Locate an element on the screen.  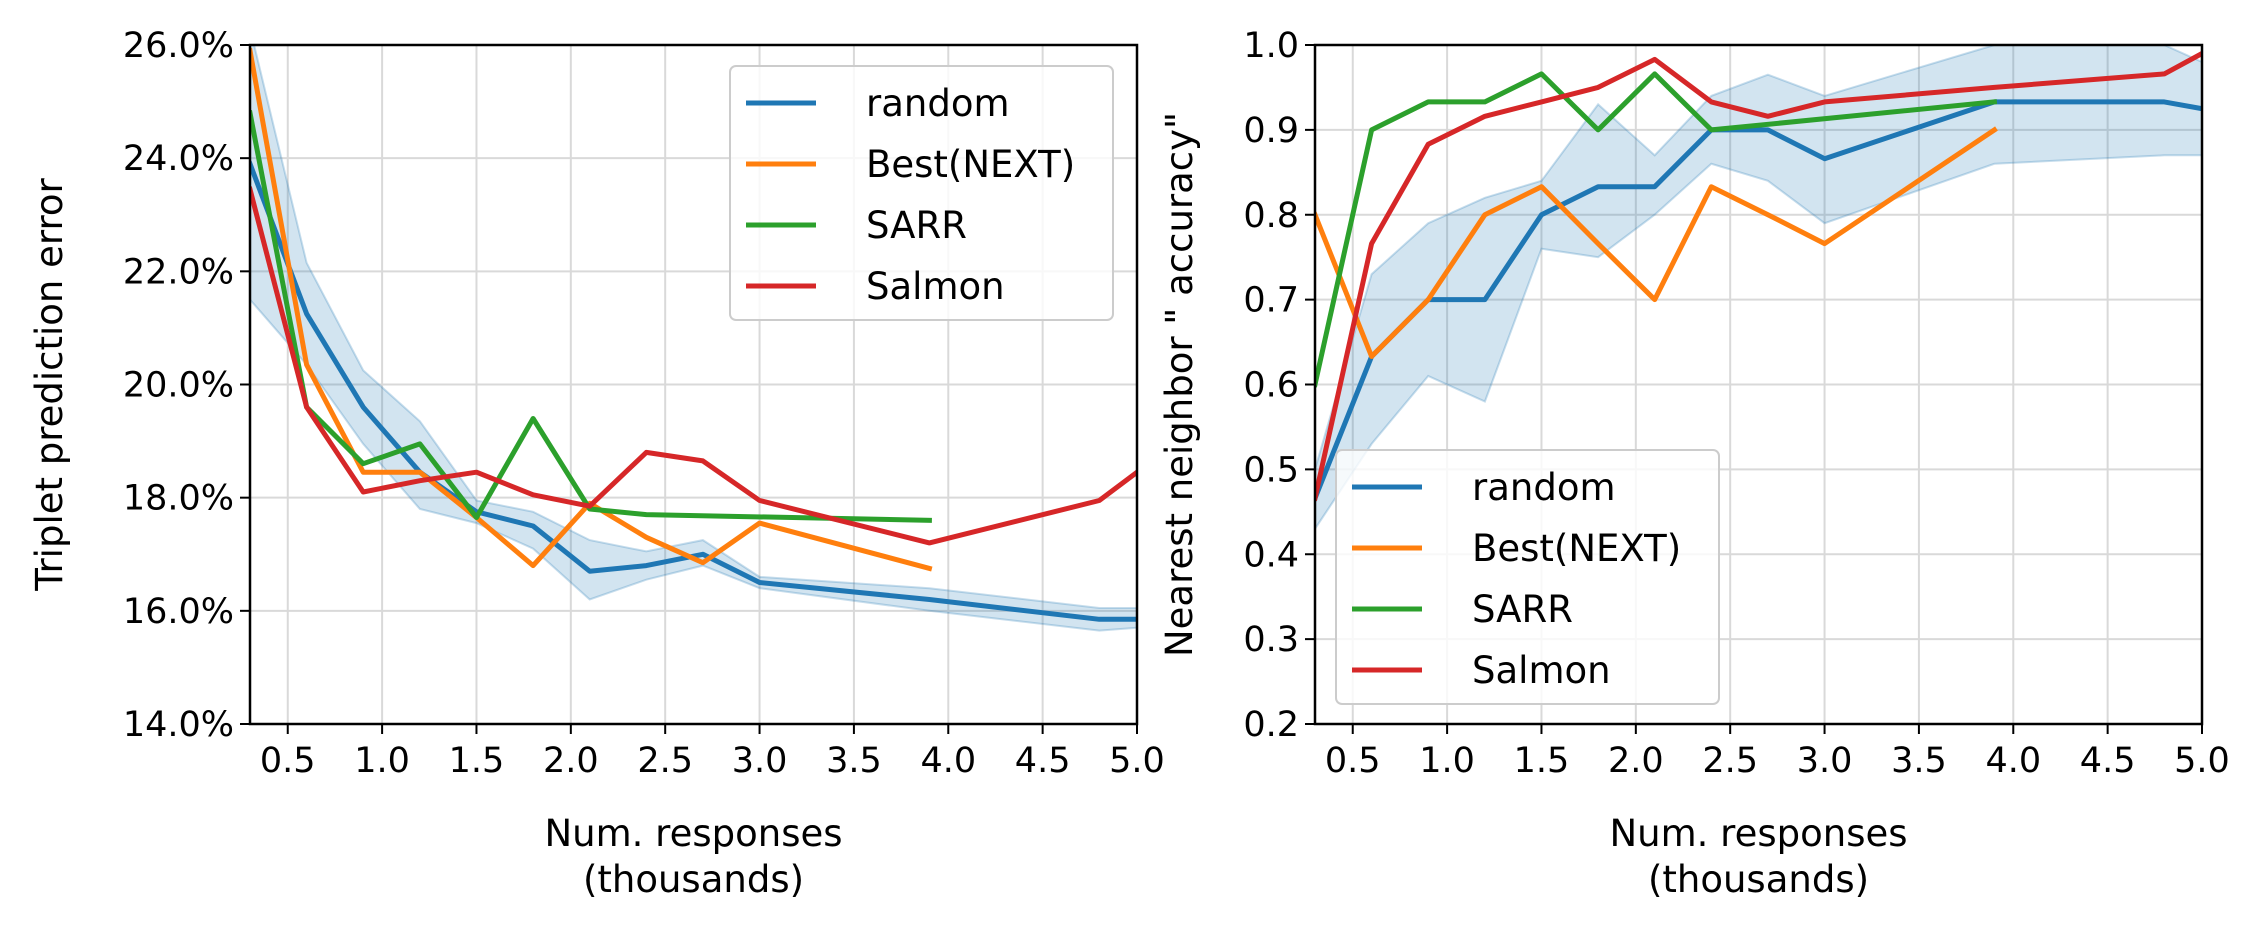
y-tick-label: 0.8 is located at coordinates (1271, 216).